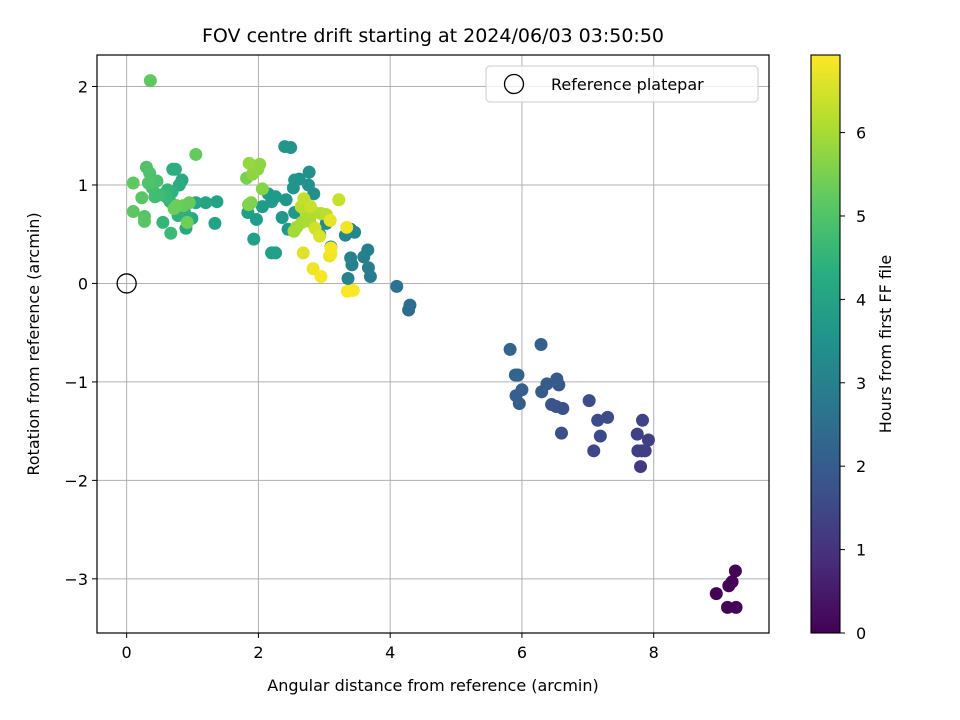 The width and height of the screenshot is (960, 720). I want to click on legend: Reference platepar, so click(622, 84).